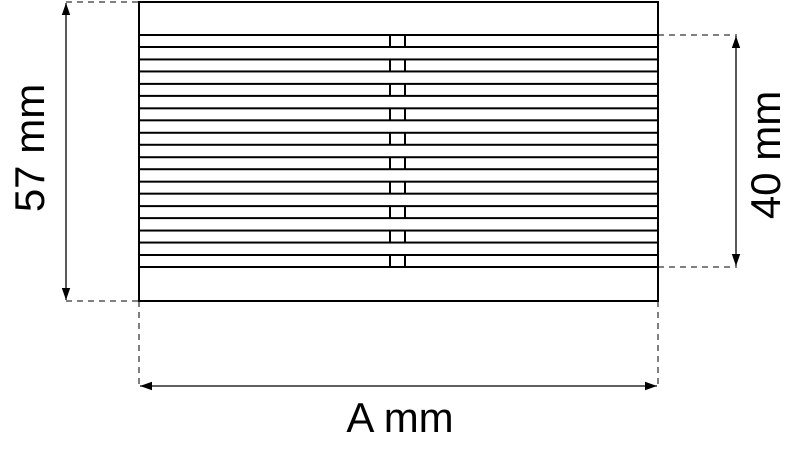  Describe the element at coordinates (699, 151) in the screenshot. I see `inner-height-dimension` at that location.